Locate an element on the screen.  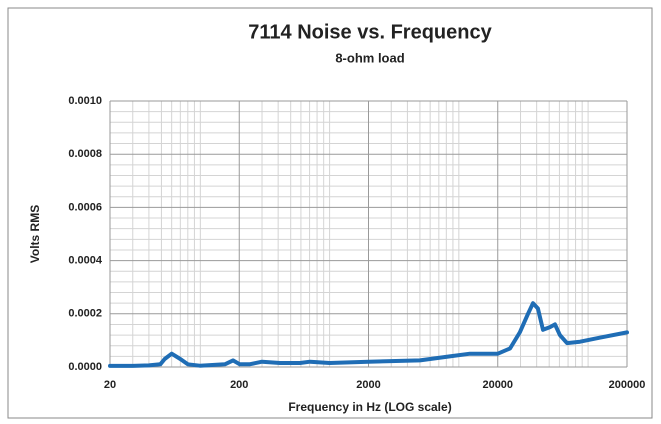
y-tick-label: 0.0010 is located at coordinates (85, 101).